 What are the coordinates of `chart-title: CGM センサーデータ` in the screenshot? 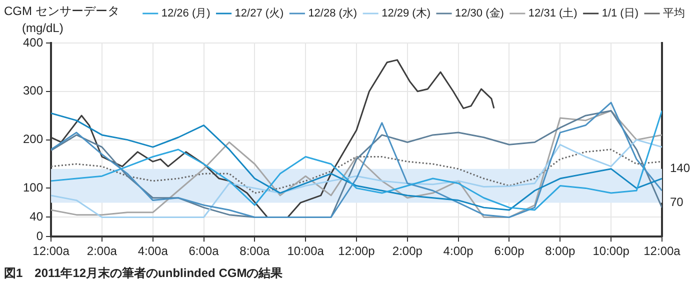 It's located at (62, 11).